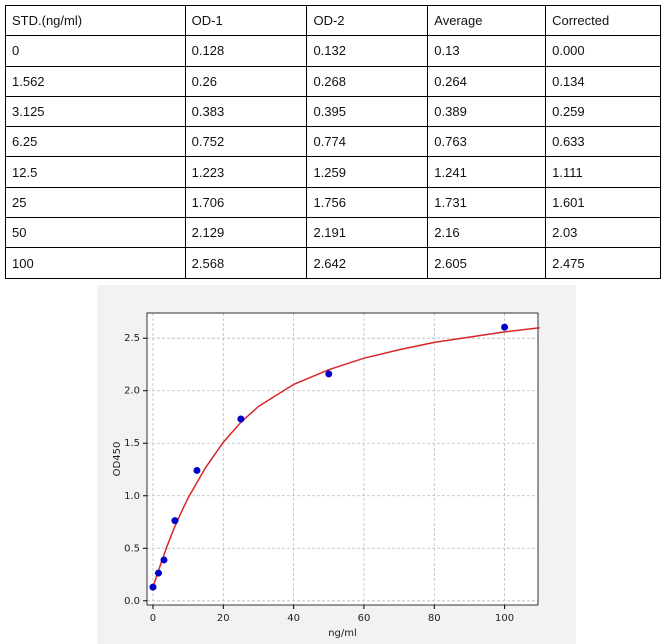  I want to click on table-cell: 1.223, so click(246, 172).